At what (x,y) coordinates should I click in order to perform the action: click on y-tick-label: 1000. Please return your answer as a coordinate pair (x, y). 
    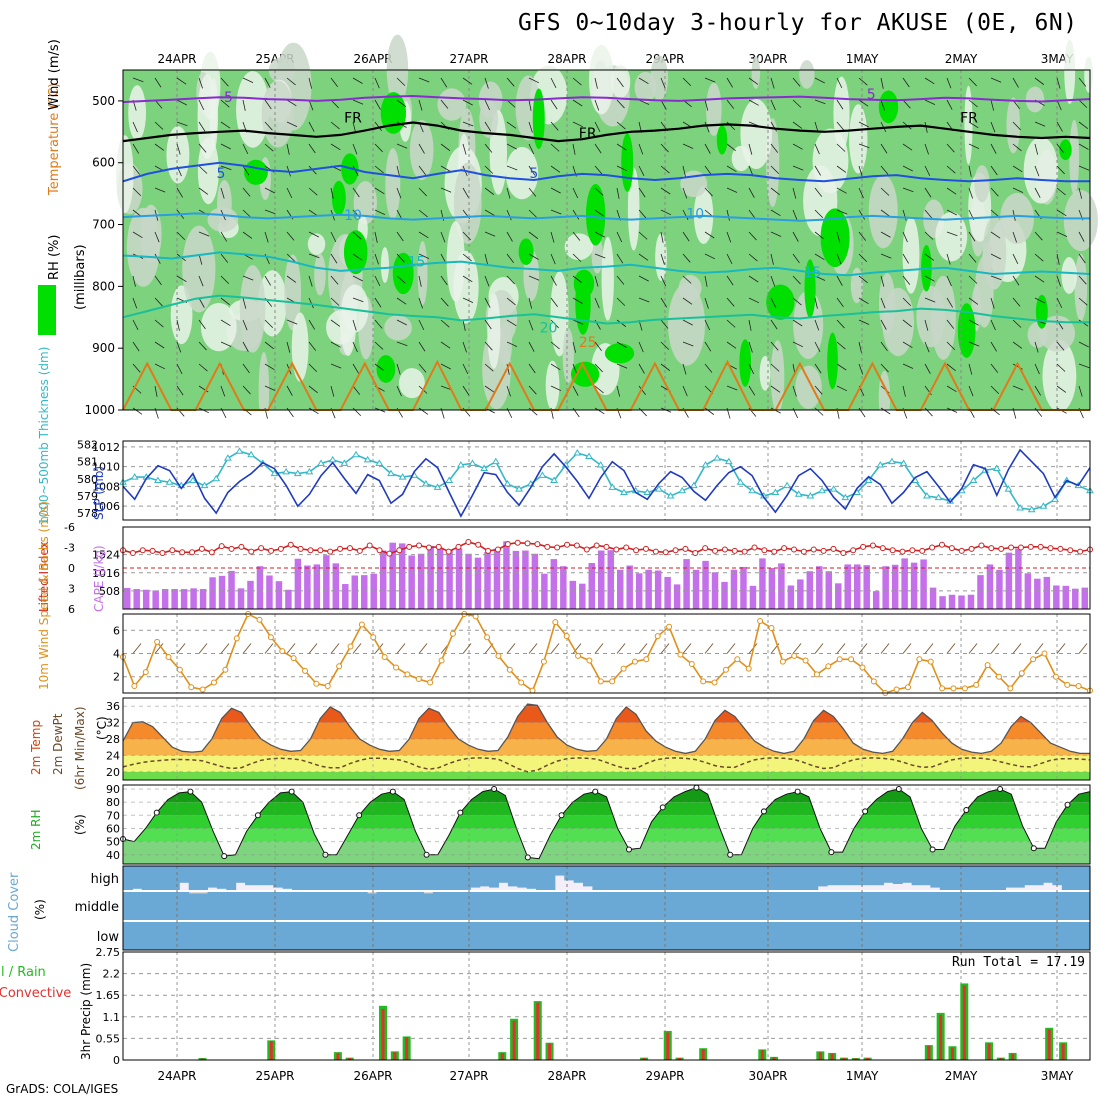
    Looking at the image, I should click on (99, 410).